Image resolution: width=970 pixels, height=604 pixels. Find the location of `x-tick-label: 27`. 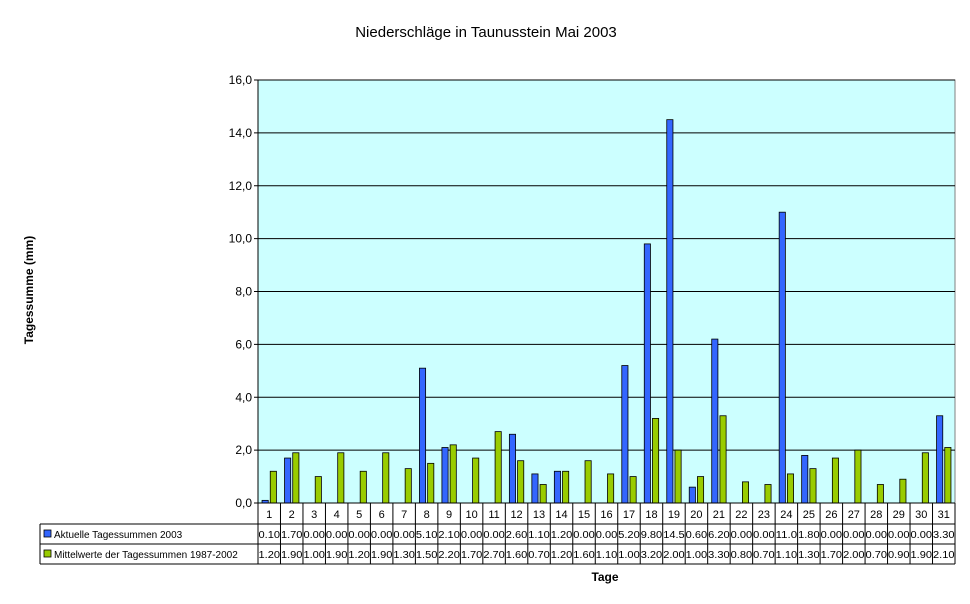

x-tick-label: 27 is located at coordinates (854, 515).